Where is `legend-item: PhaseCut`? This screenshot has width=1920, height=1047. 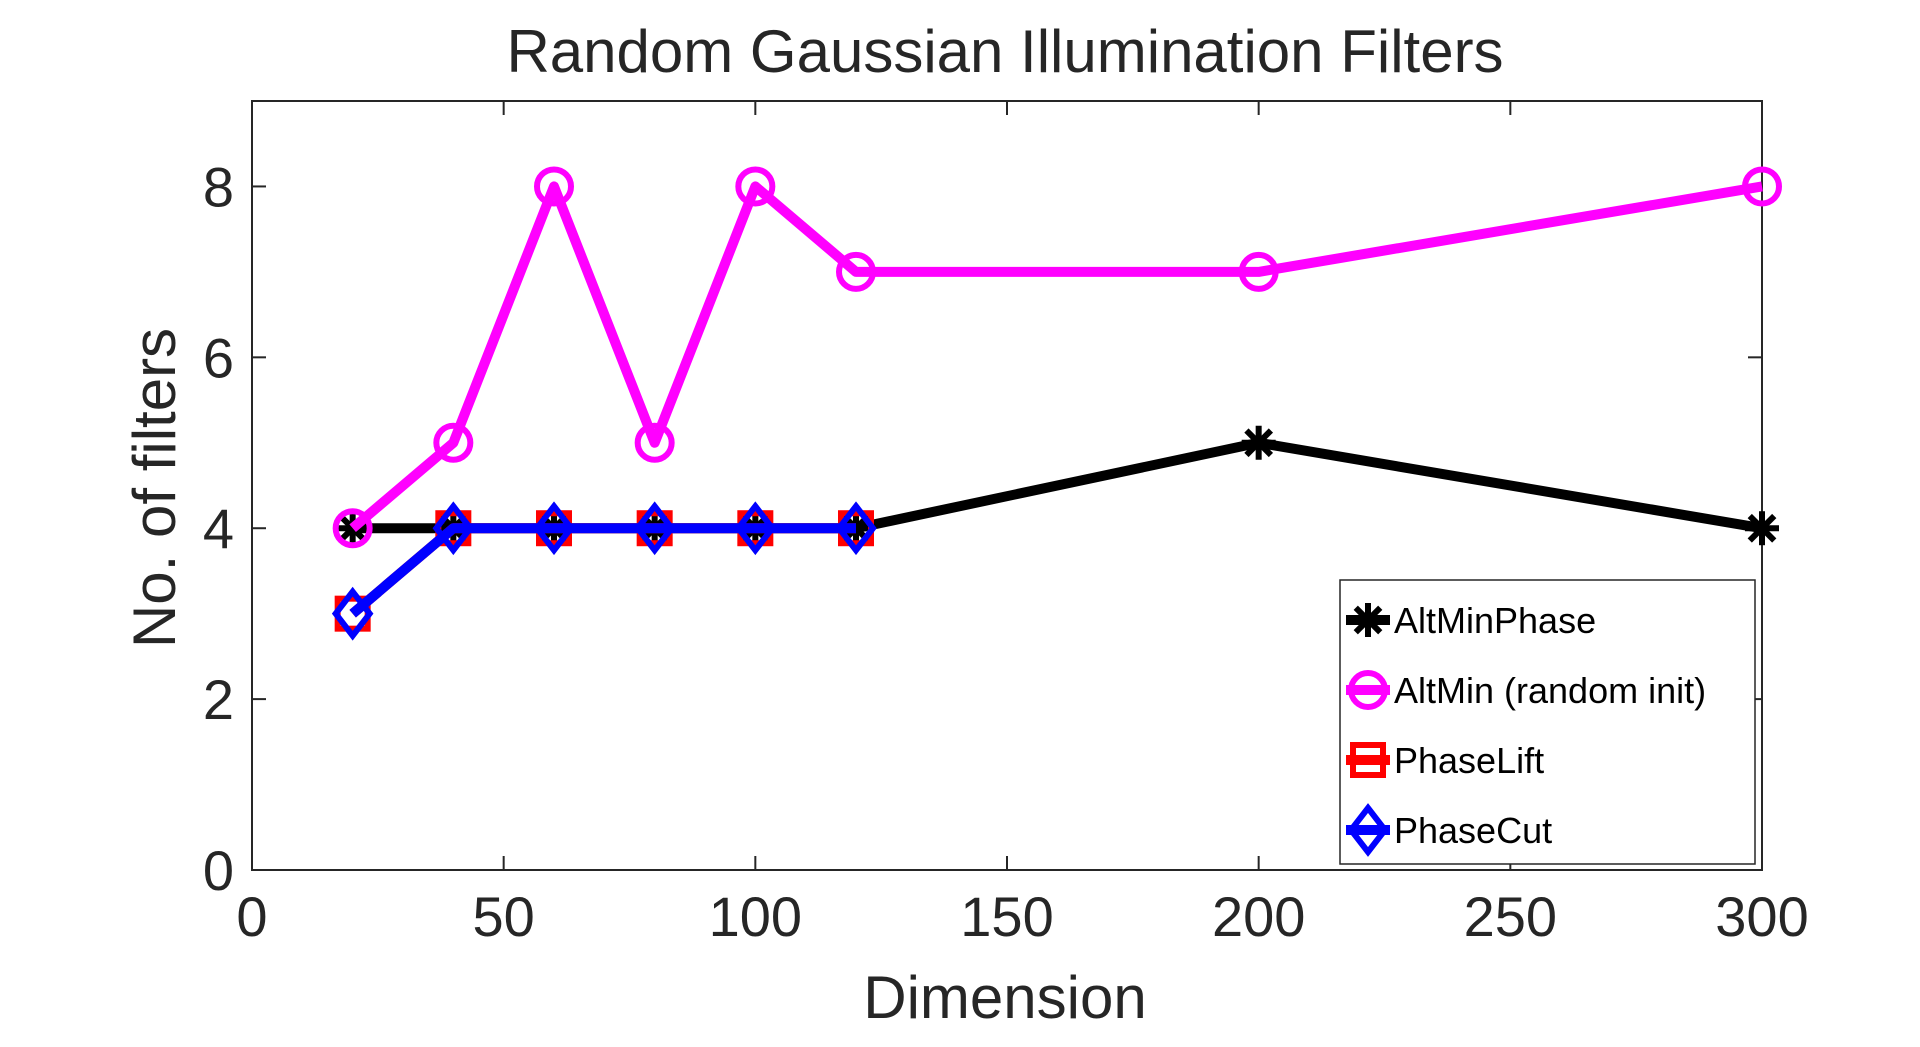
legend-item: PhaseCut is located at coordinates (1449, 830).